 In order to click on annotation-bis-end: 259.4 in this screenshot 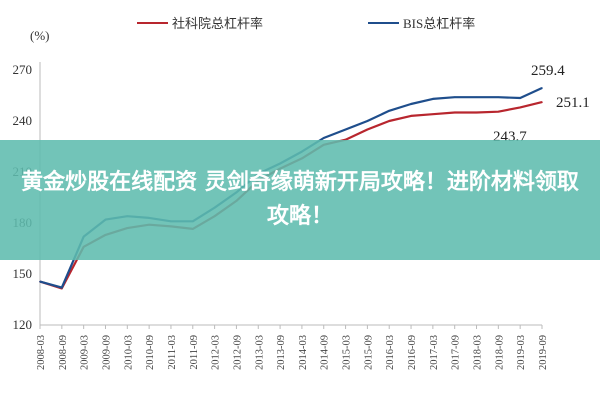, I will do `click(548, 71)`.